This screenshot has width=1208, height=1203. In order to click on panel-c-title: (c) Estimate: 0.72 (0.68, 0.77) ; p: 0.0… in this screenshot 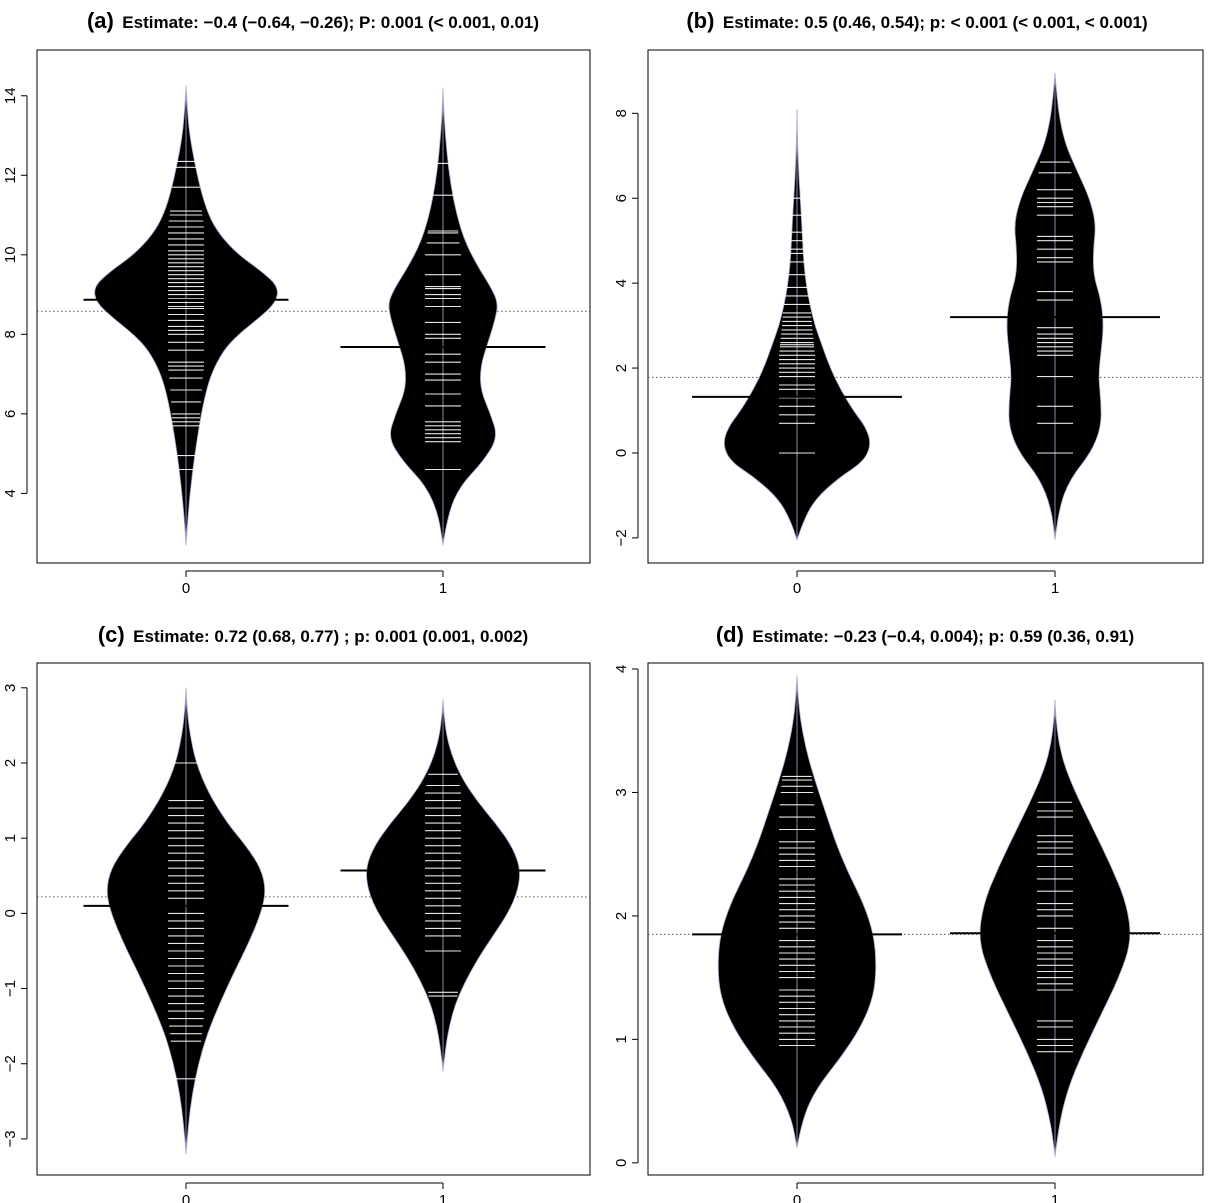, I will do `click(313, 634)`.